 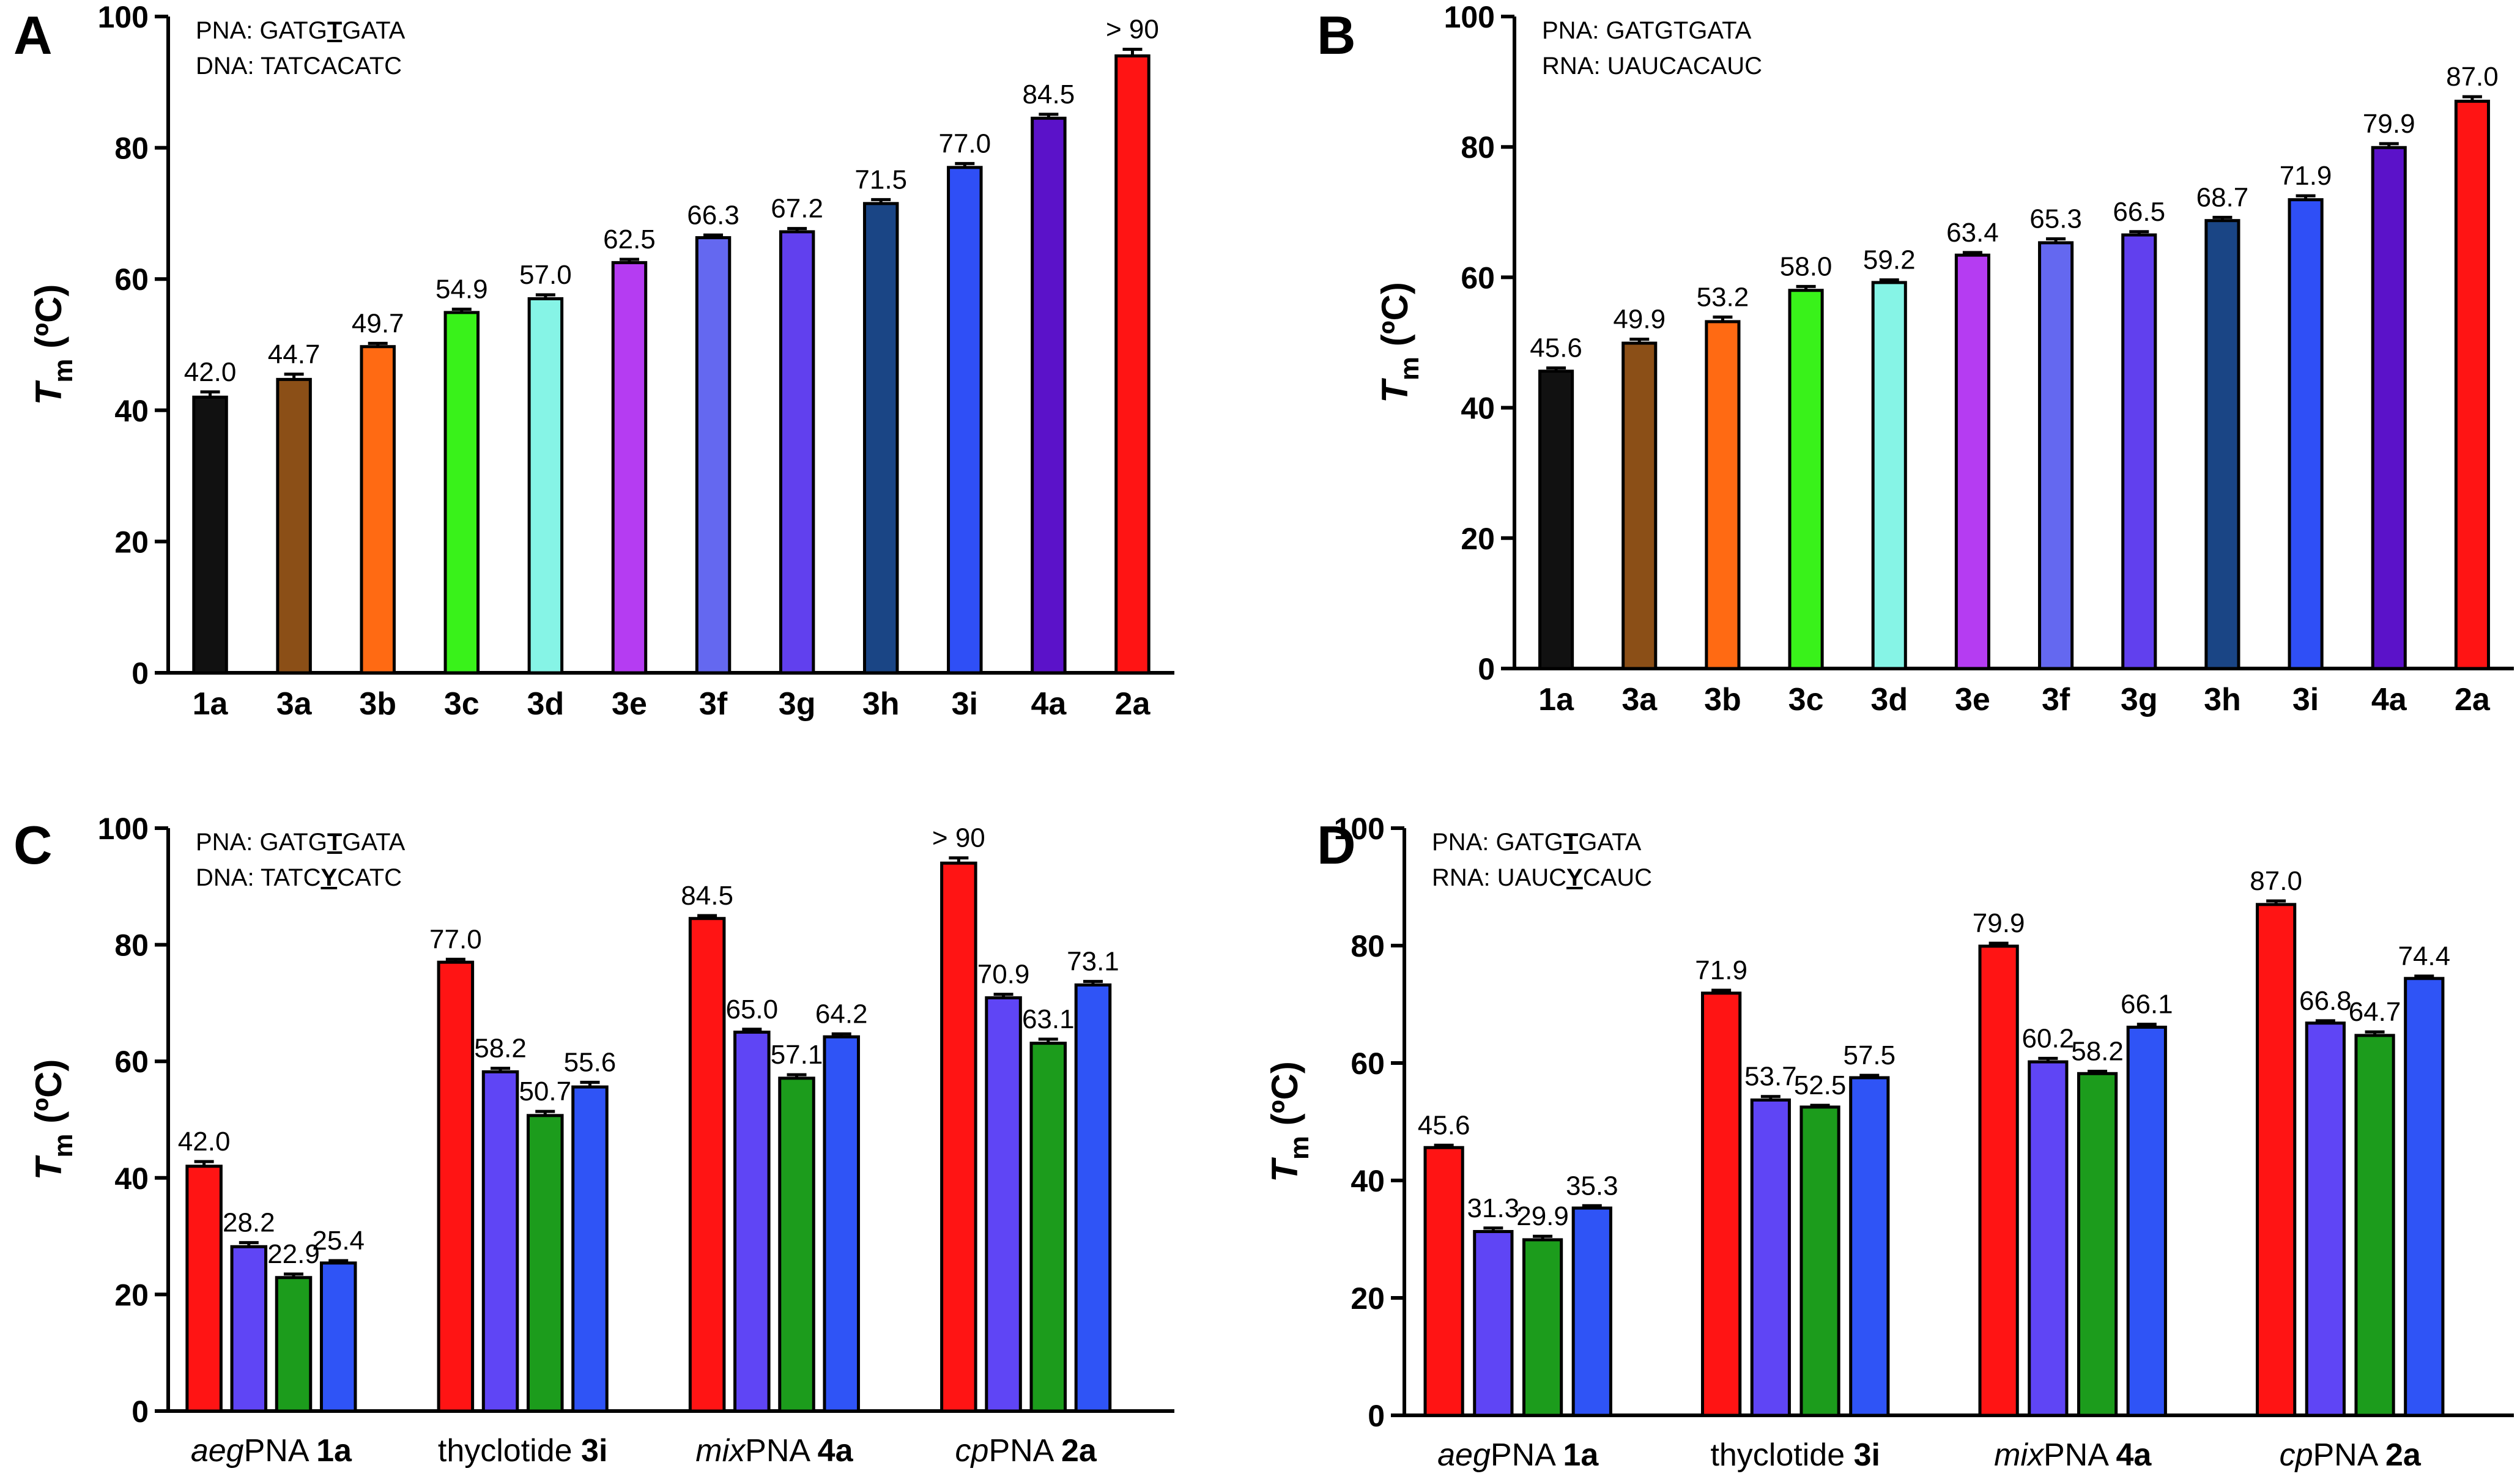 What do you see at coordinates (1652, 66) in the screenshot?
I see `sequence-annotation: RNA: UAUCACAUC` at bounding box center [1652, 66].